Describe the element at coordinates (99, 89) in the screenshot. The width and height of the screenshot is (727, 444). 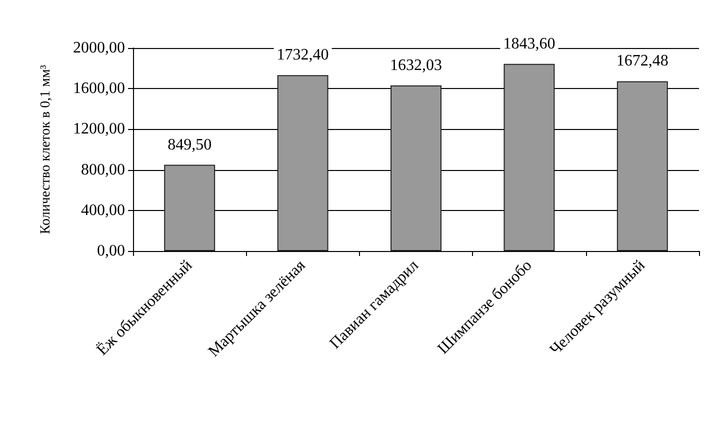
I see `y-tick-label: 1600,00` at that location.